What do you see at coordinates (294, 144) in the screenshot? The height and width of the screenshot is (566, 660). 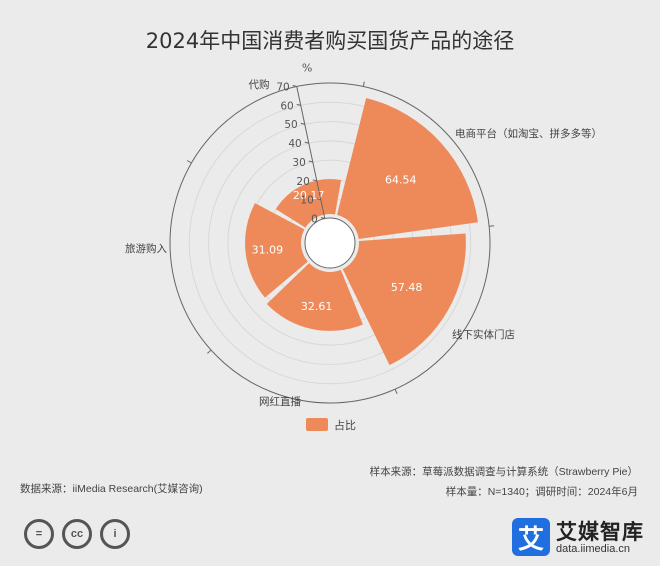 I see `radial-tick-label: 40` at bounding box center [294, 144].